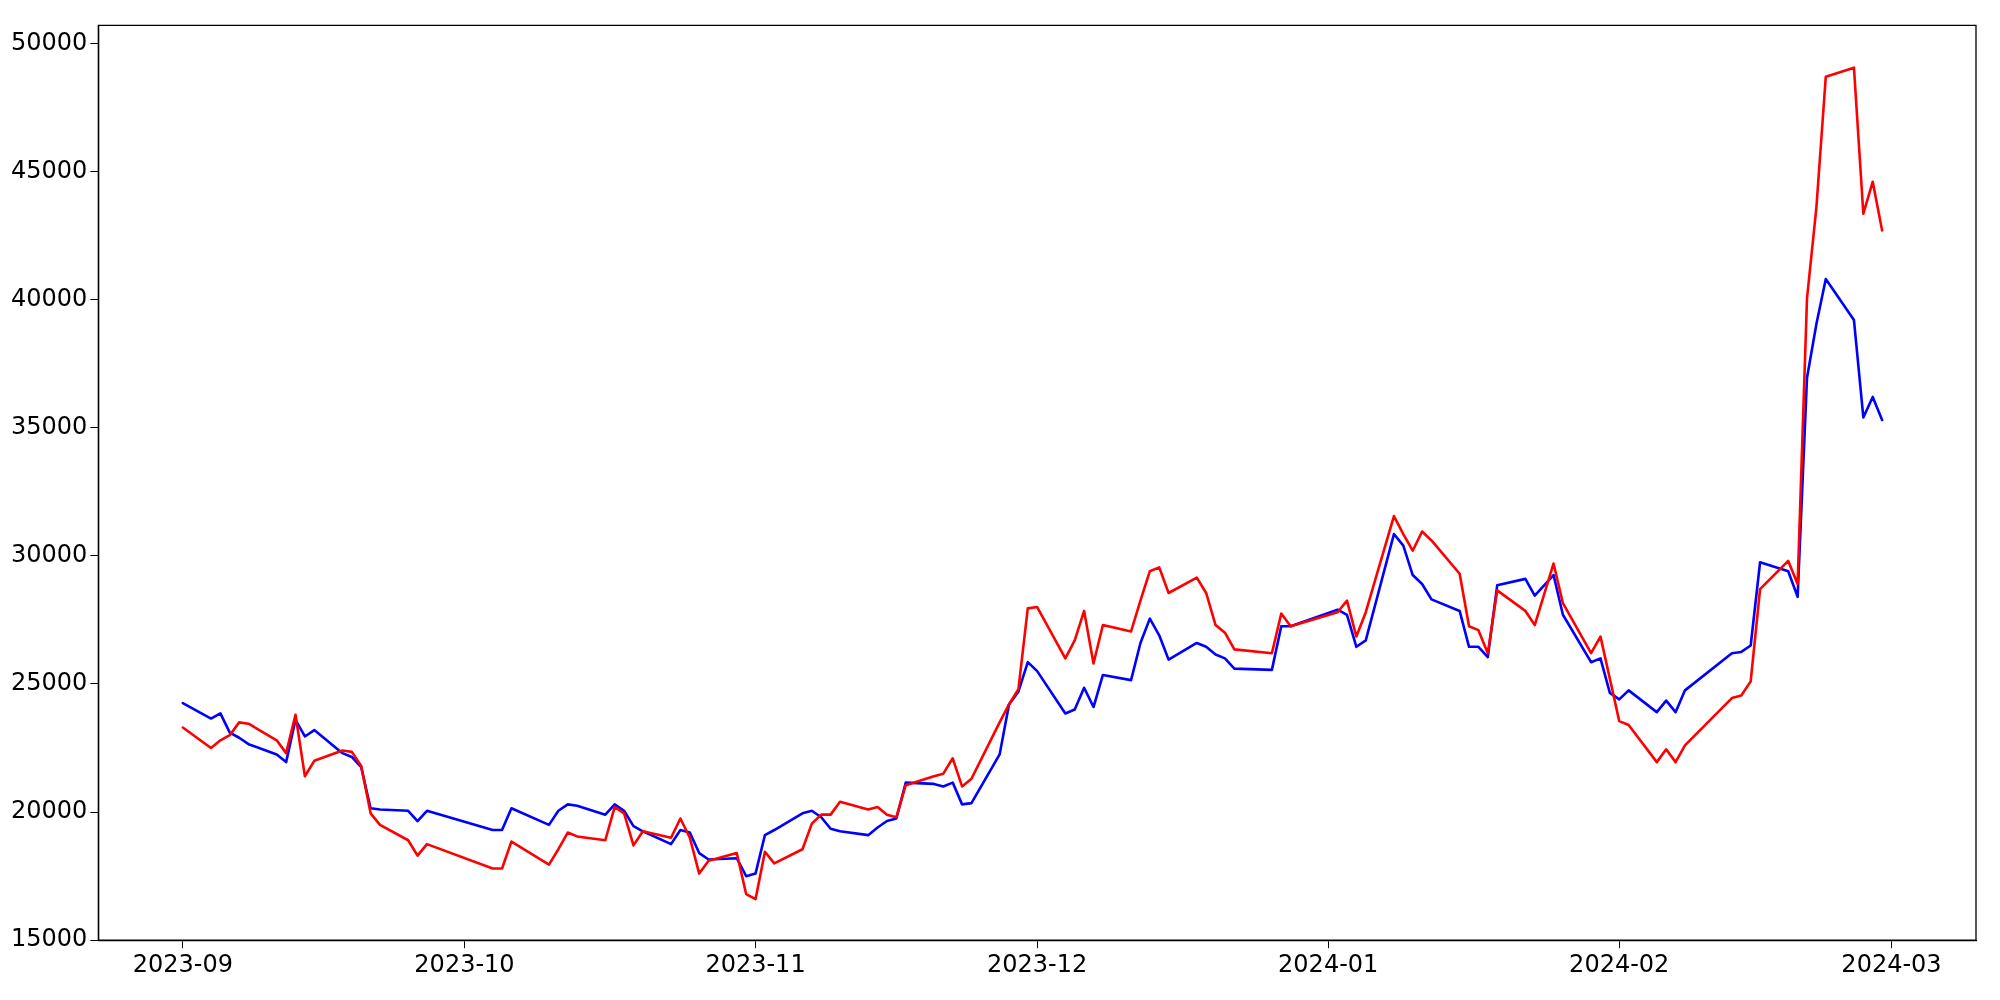 The height and width of the screenshot is (1000, 2000). What do you see at coordinates (49, 41) in the screenshot?
I see `y-tick-label: 50000` at bounding box center [49, 41].